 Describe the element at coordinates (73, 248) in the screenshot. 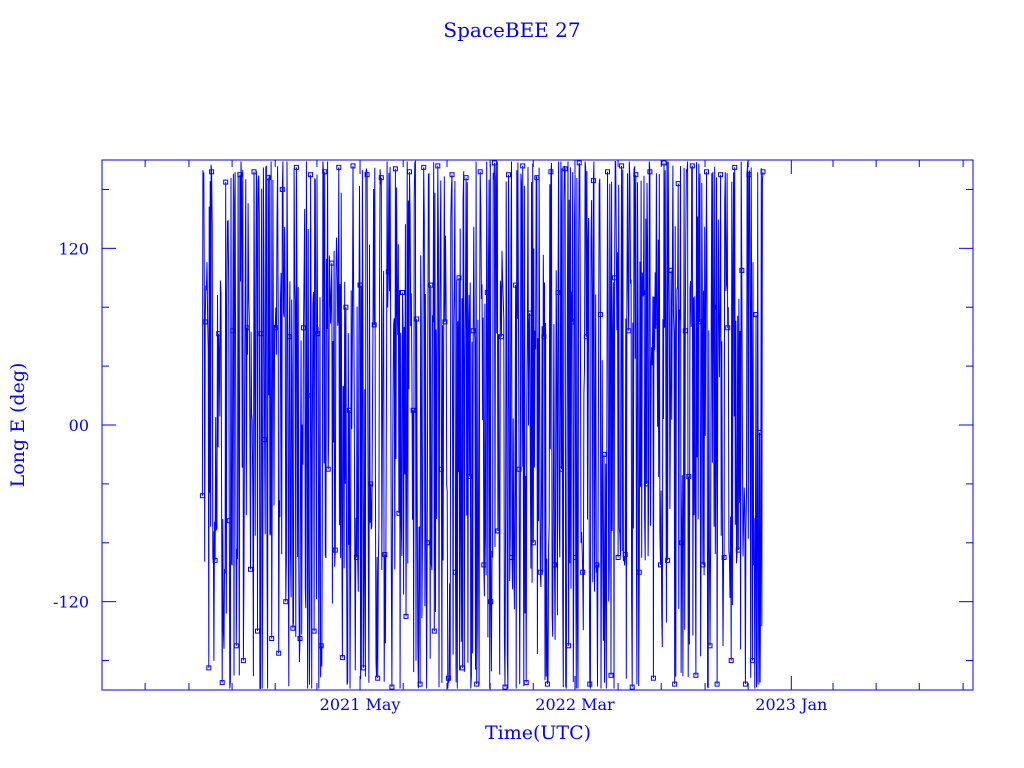

I see `y-tick-label: 120` at that location.